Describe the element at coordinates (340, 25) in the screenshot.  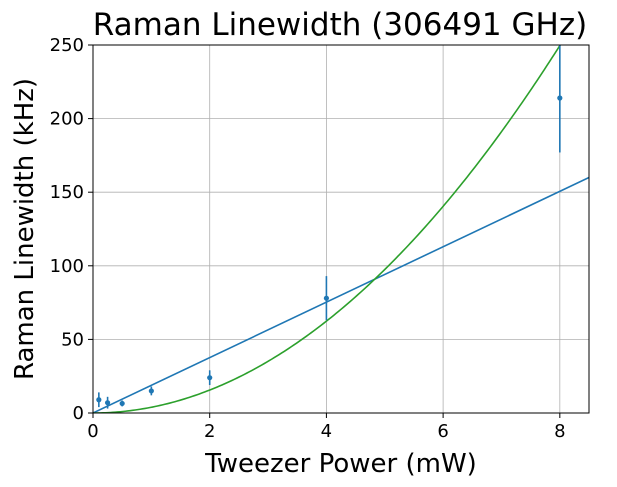
I see `chart-title: Raman Linewidth (306491 GHz)` at that location.